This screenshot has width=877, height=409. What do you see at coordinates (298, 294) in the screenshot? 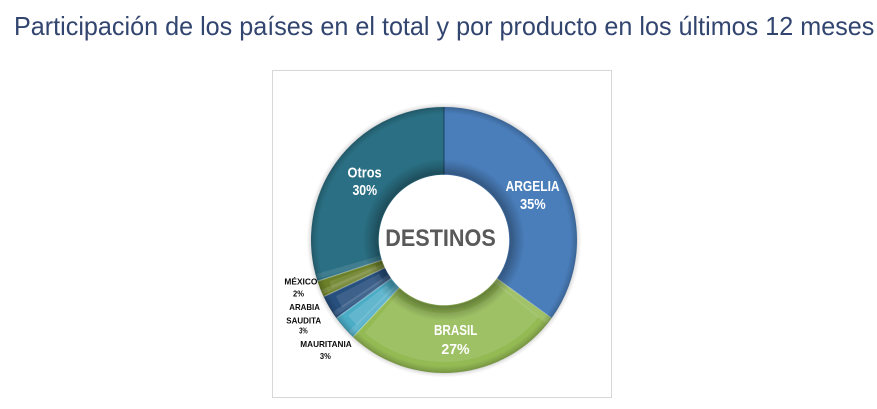
I see `svg-text: 2%` at bounding box center [298, 294].